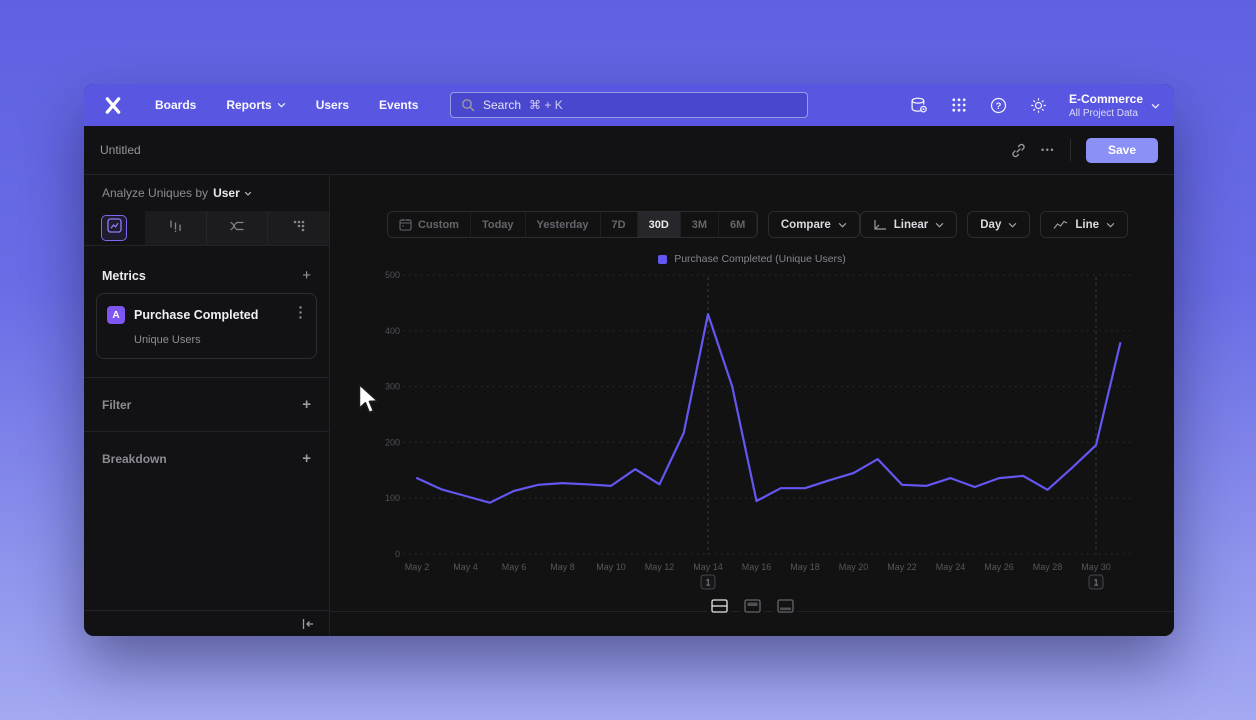  I want to click on legend-label: Purchase Completed (Unique Users), so click(760, 259).